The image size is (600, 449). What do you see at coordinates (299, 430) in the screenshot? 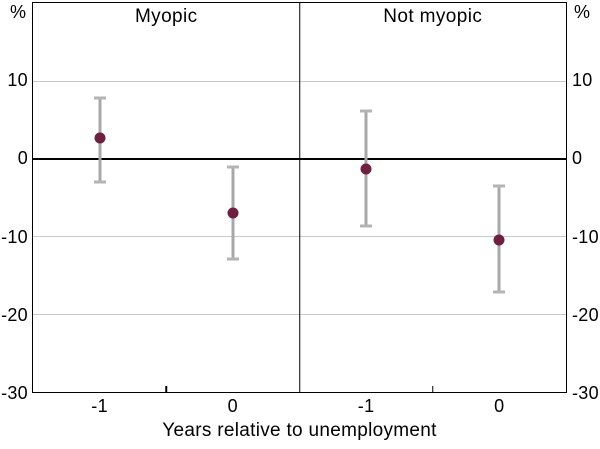
I see `x-axis-title: Years relative to unemployment` at bounding box center [299, 430].